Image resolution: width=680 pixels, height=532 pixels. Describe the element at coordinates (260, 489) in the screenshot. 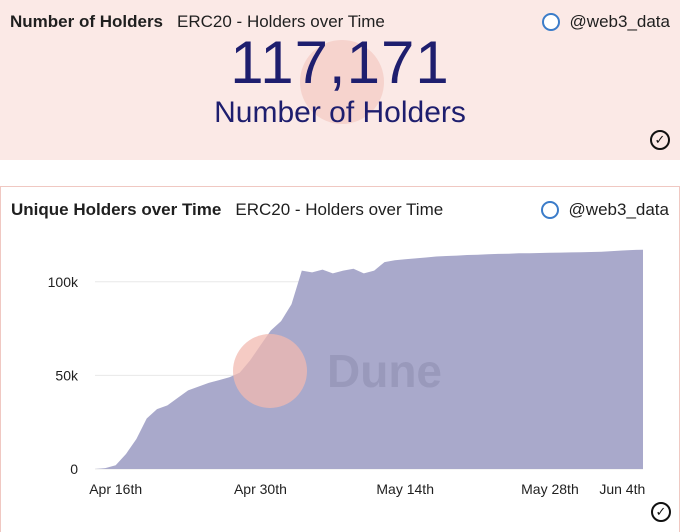

I see `x-tick-label: Apr 30th` at that location.